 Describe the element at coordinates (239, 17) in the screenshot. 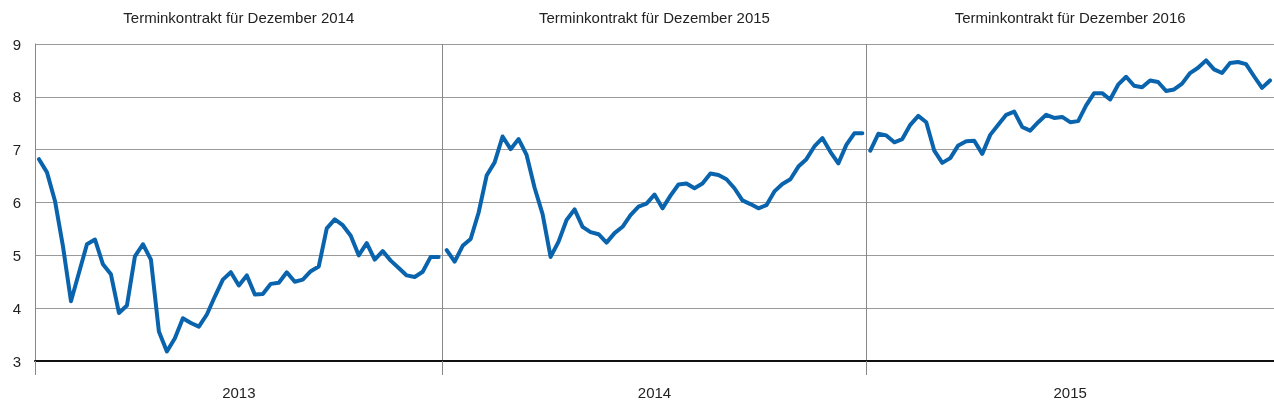

I see `text: Terminkontrakt für Dezember 2014` at that location.